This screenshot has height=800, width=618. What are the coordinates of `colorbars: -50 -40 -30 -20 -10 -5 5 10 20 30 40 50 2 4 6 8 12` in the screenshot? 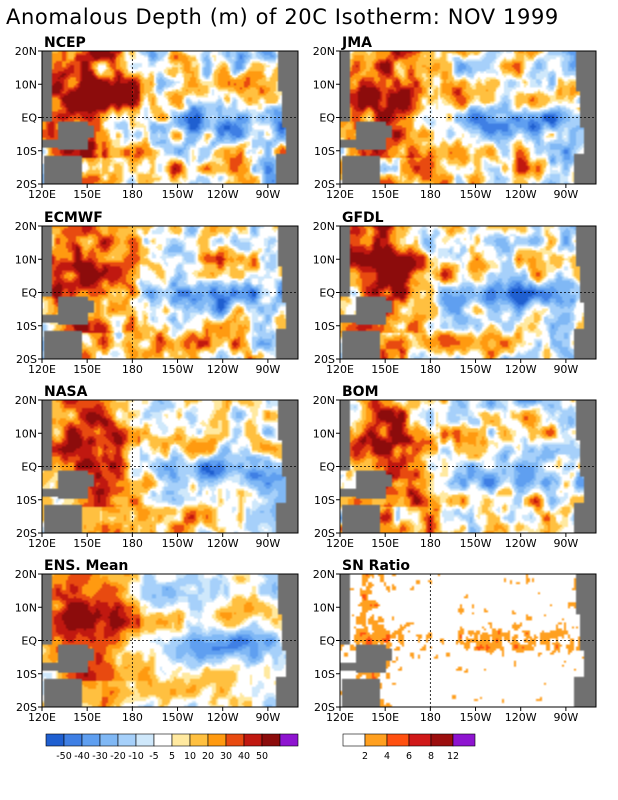 It's located at (260, 747).